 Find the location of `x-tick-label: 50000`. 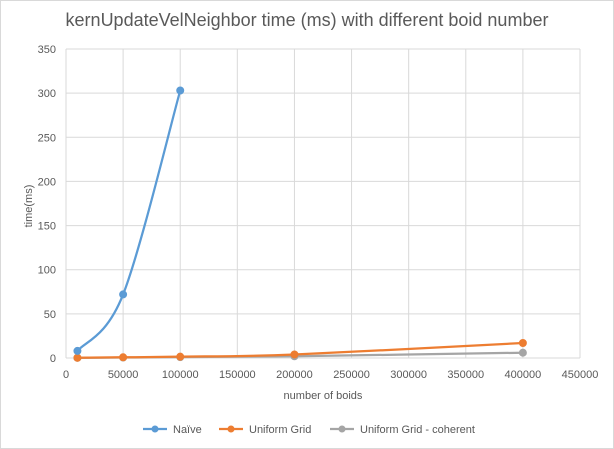

x-tick-label: 50000 is located at coordinates (123, 375).